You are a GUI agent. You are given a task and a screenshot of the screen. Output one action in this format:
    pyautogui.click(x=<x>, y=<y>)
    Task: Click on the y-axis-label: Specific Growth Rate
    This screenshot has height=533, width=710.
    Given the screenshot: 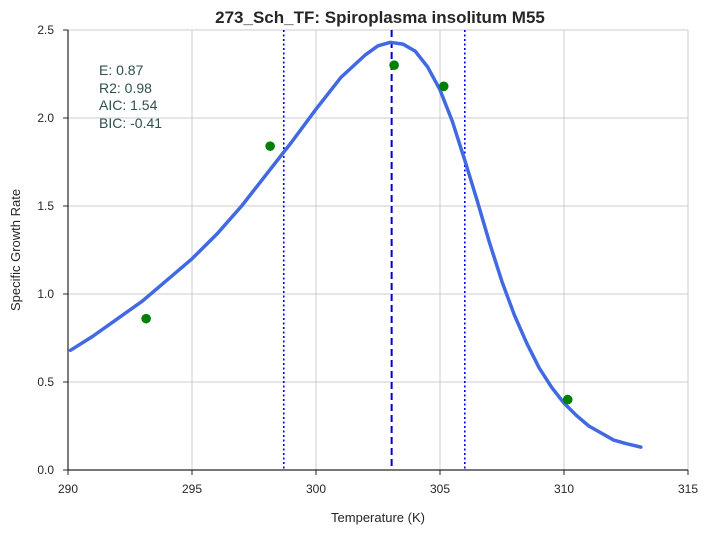 What is the action you would take?
    pyautogui.click(x=15, y=250)
    